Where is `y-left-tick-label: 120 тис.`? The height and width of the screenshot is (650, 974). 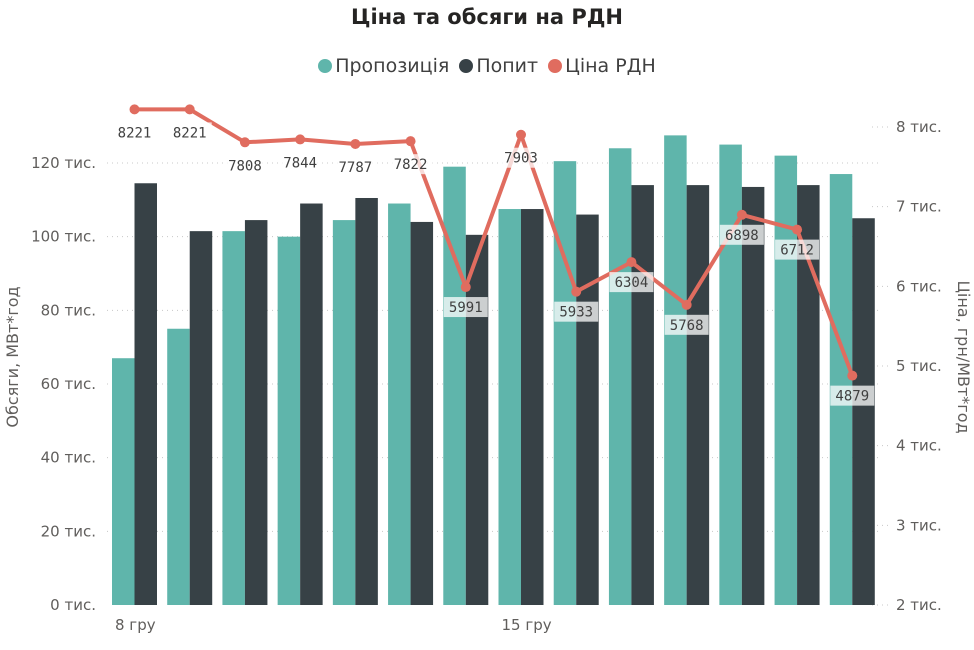 y-left-tick-label: 120 тис. is located at coordinates (63, 163).